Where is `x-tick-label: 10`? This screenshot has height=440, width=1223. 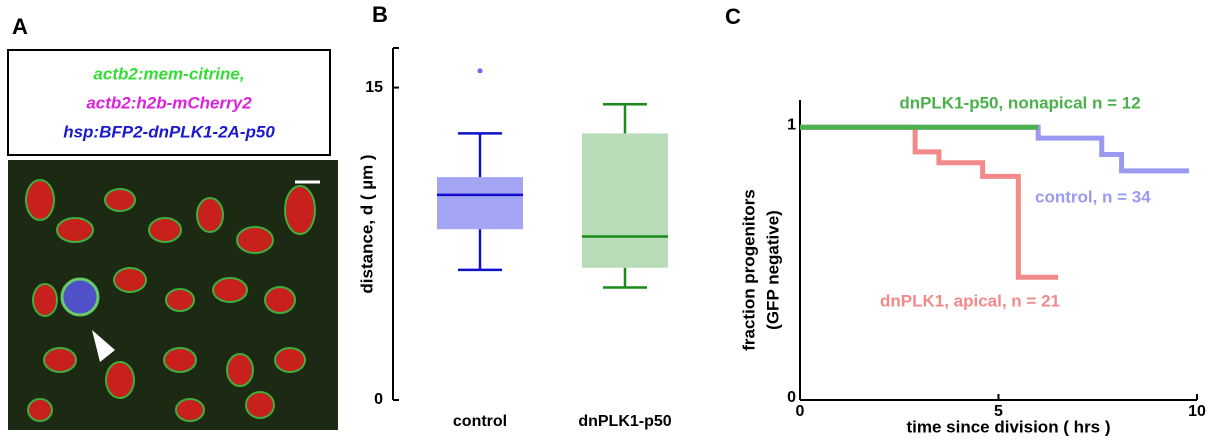
x-tick-label: 10 is located at coordinates (1197, 411).